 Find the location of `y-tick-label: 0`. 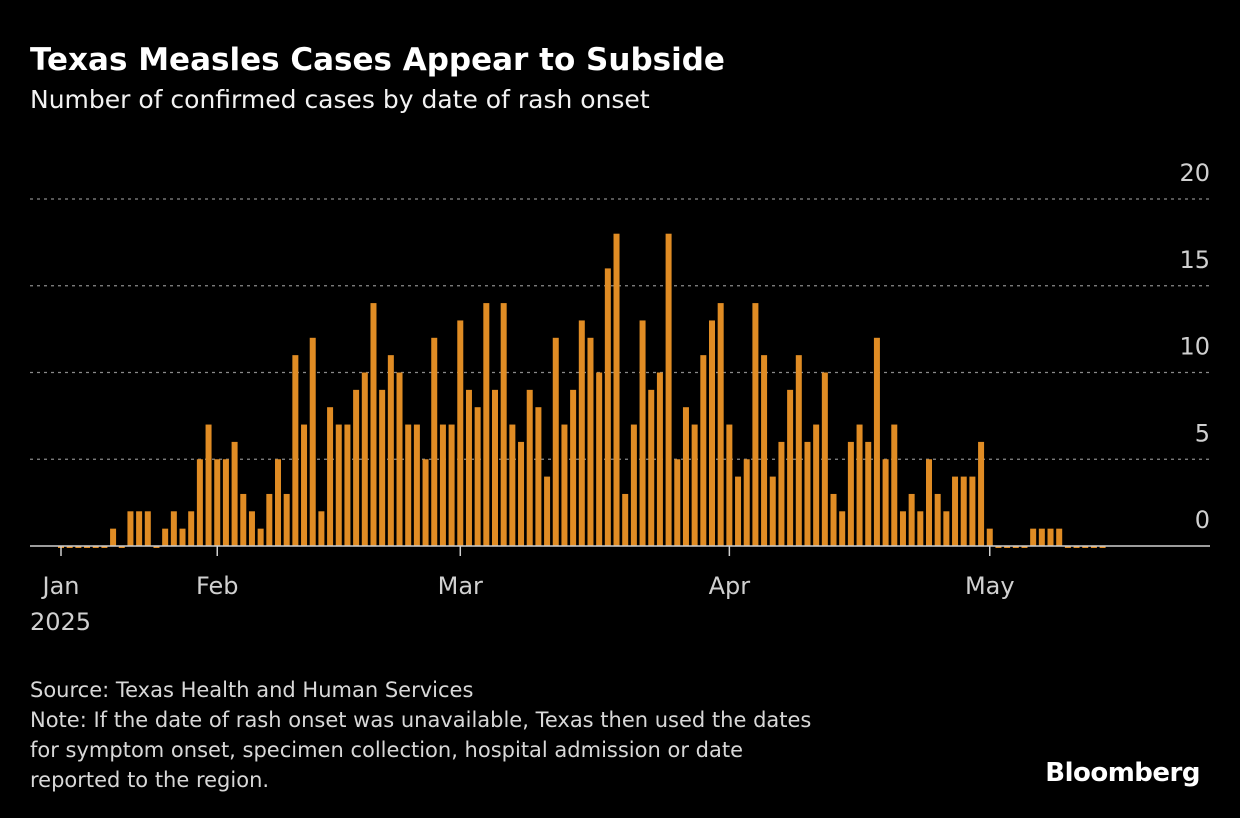

y-tick-label: 0 is located at coordinates (1202, 520).